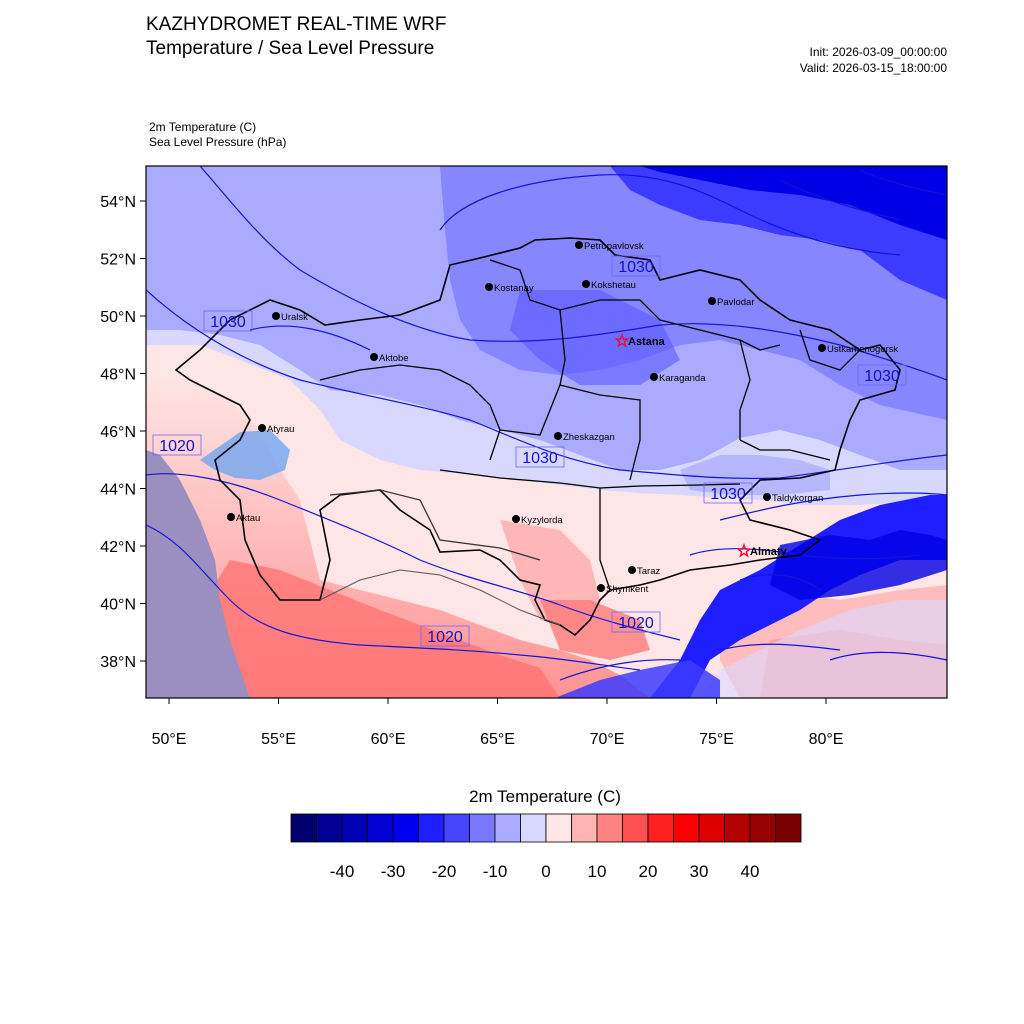  What do you see at coordinates (545, 796) in the screenshot?
I see `colorbar-title: 2m Temperature (C)` at bounding box center [545, 796].